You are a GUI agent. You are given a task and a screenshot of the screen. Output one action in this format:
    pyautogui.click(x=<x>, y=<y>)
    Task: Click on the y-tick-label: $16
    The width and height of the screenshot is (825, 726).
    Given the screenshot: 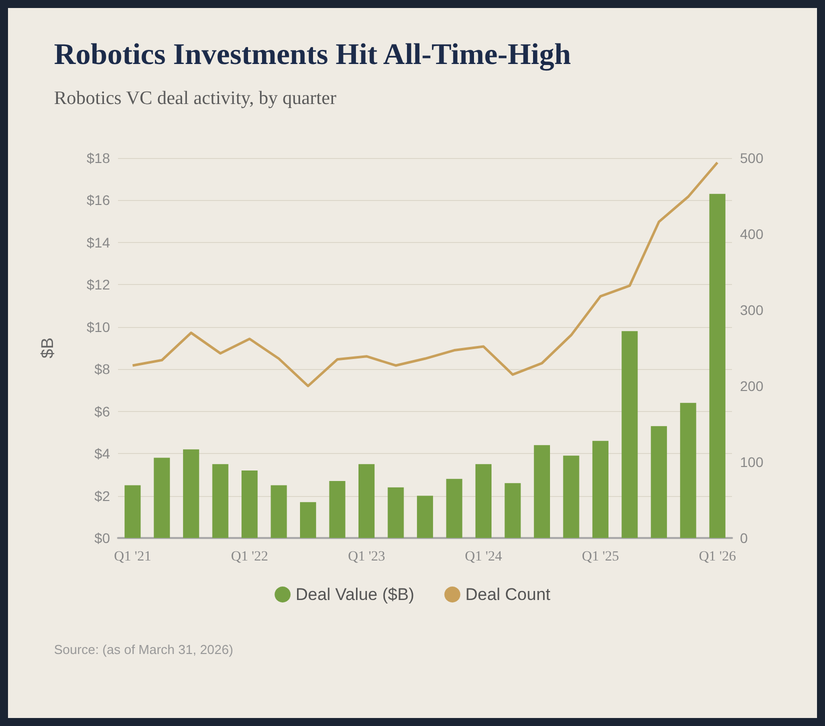 What is the action you would take?
    pyautogui.click(x=98, y=200)
    